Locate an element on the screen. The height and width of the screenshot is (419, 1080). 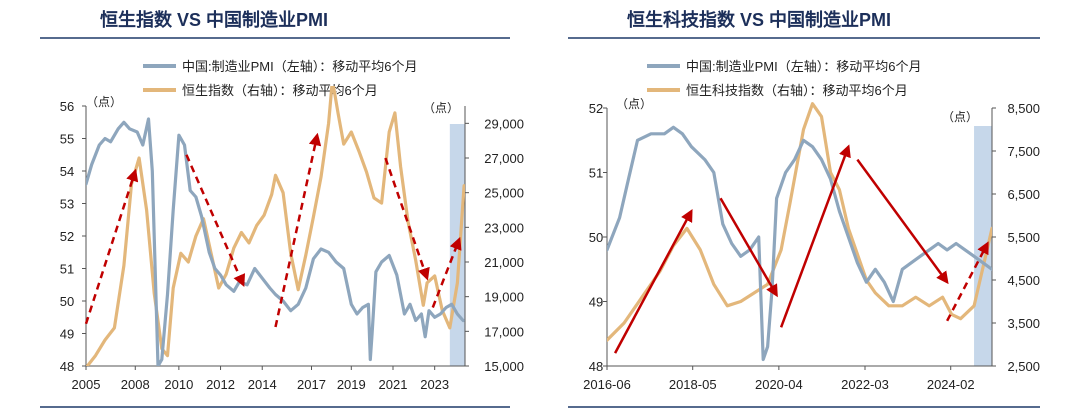
right-tick-label: 5,500 is located at coordinates (1023, 237).